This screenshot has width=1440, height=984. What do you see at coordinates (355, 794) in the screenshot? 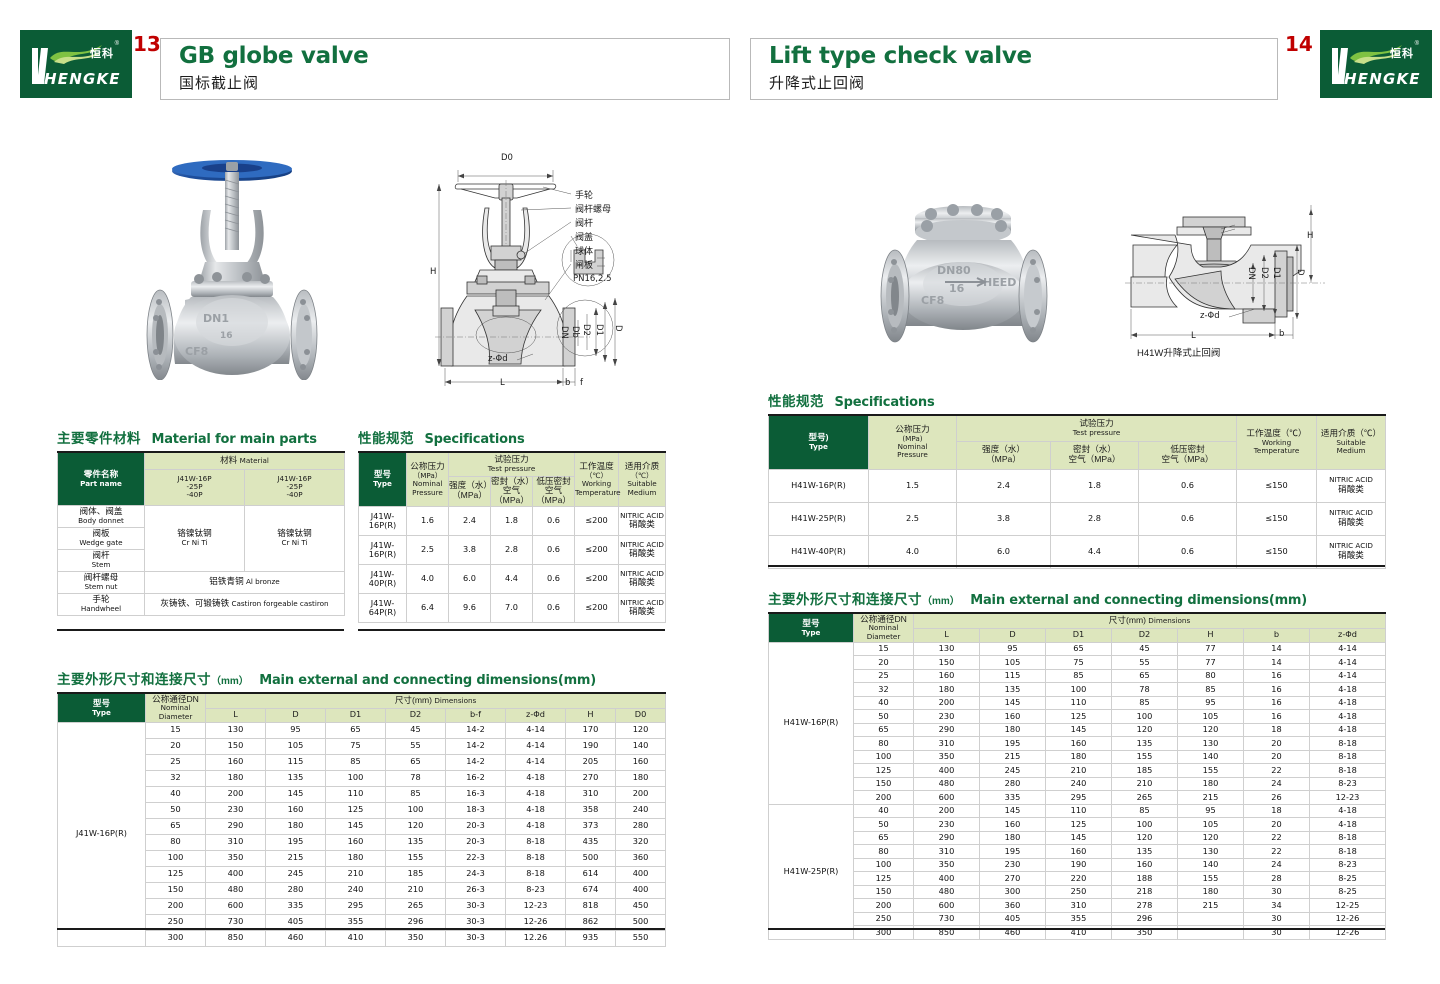
I see `left-dims-cell-D1: 110` at bounding box center [355, 794].